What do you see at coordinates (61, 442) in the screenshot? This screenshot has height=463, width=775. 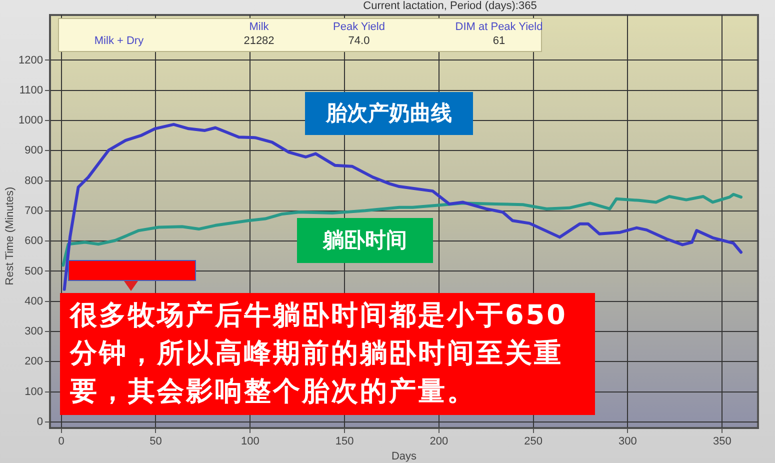 I see `x-tick-label: 0` at bounding box center [61, 442].